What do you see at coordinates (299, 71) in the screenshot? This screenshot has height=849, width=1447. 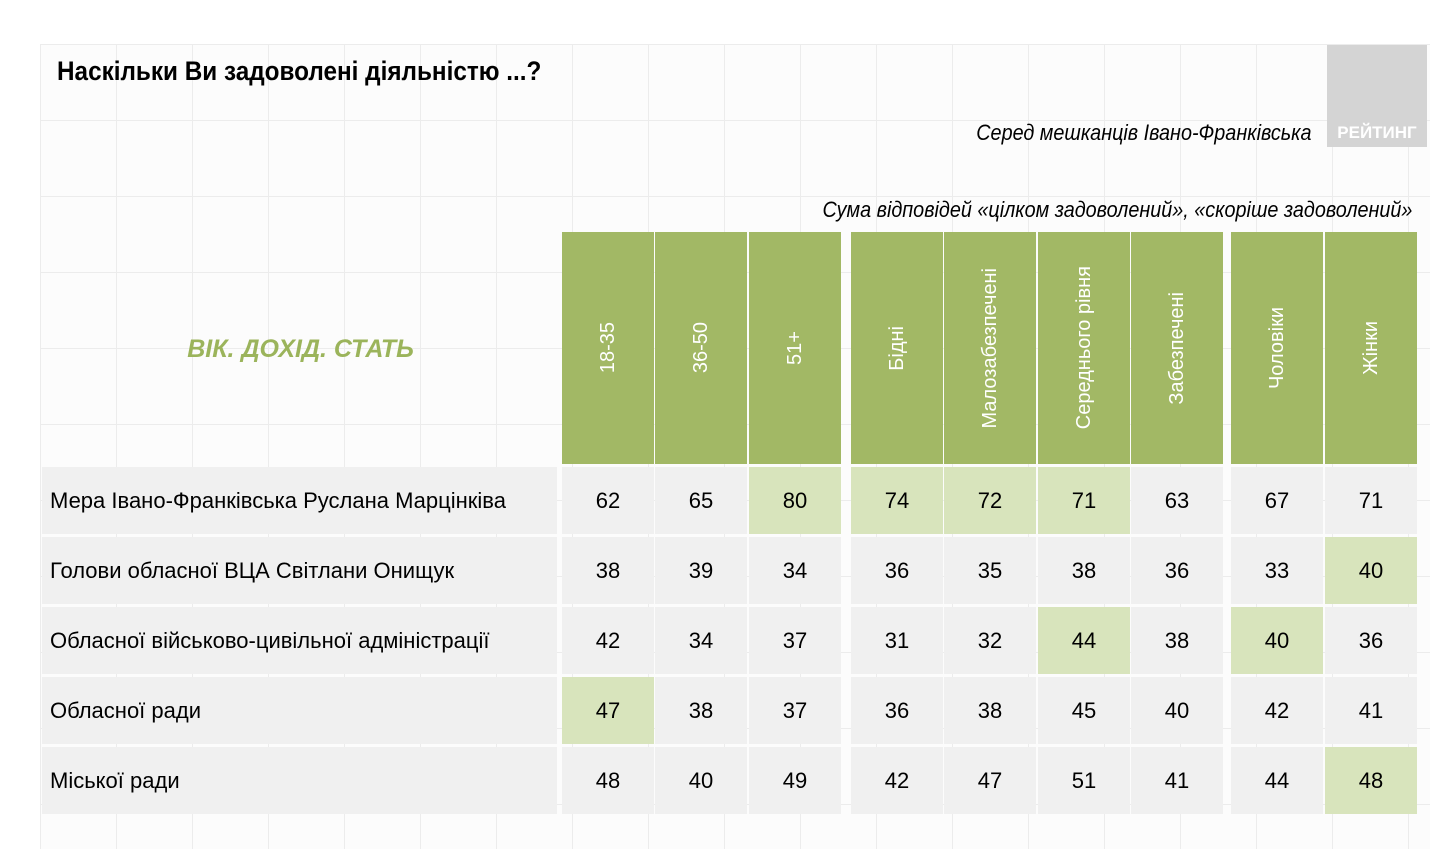 I see `page-title: Наскільки Ви задоволені діяльністю ...?` at bounding box center [299, 71].